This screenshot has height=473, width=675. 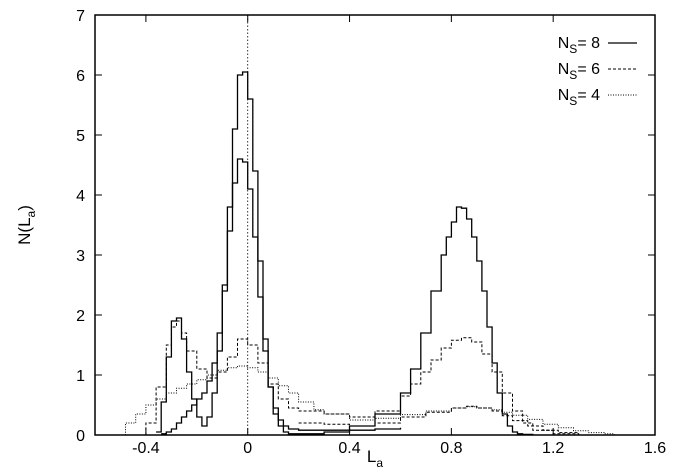 What do you see at coordinates (371, 456) in the screenshot?
I see `x-axis-label-main: L` at bounding box center [371, 456].